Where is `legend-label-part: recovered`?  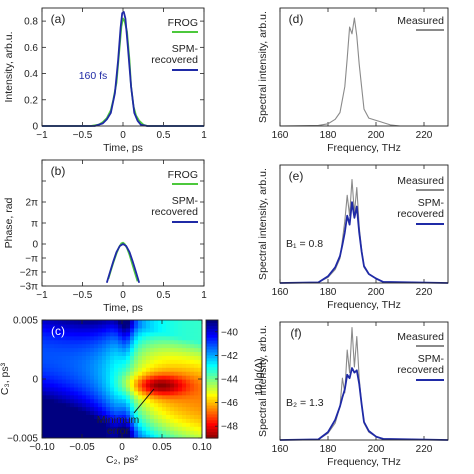 legend-label-part: recovered is located at coordinates (174, 212).